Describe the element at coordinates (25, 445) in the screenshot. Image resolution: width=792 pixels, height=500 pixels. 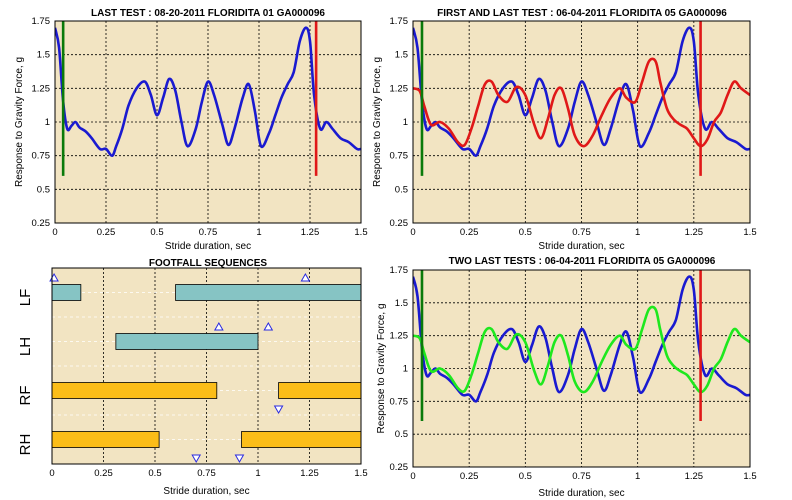
I see `lane-label-rh: RH` at that location.